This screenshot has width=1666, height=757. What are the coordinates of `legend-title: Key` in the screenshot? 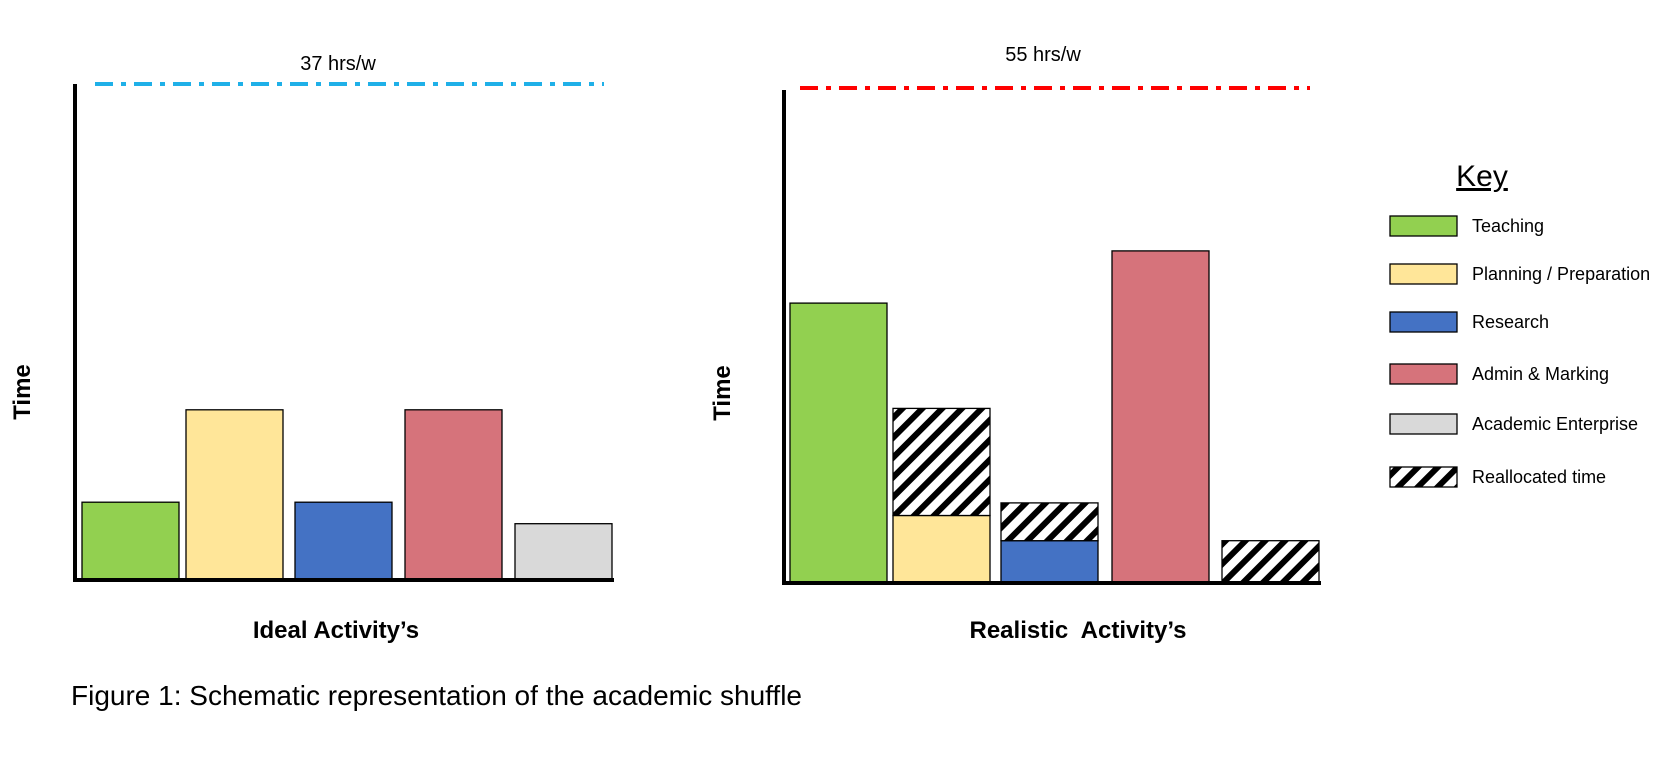 It's located at (1482, 176).